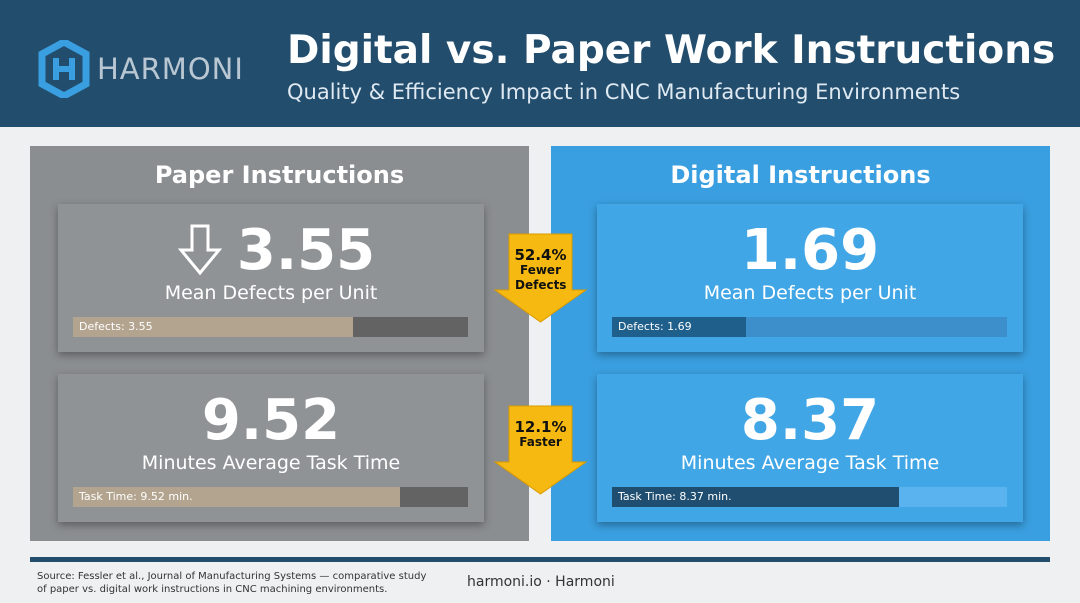  What do you see at coordinates (655, 326) in the screenshot?
I see `bar-label: Defects: 1.69` at bounding box center [655, 326].